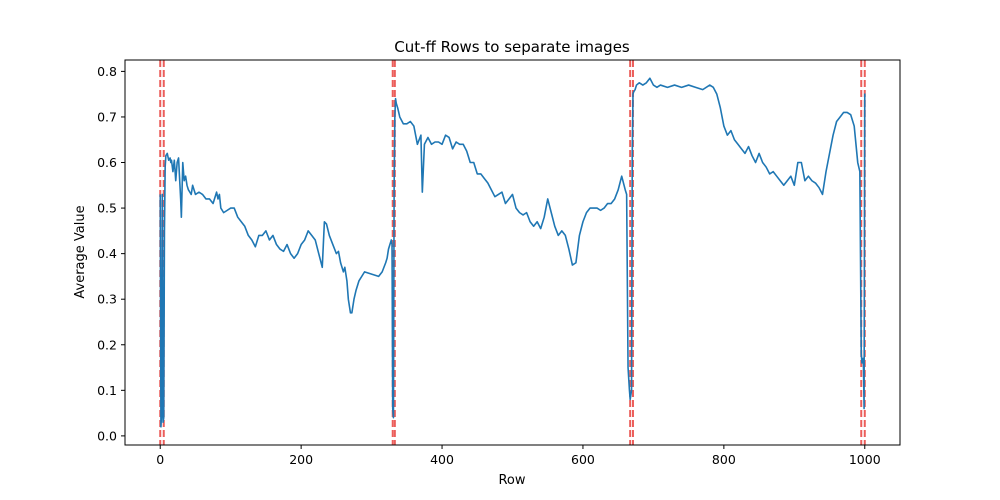  Describe the element at coordinates (107, 116) in the screenshot. I see `y-tick-label: 0.7` at that location.